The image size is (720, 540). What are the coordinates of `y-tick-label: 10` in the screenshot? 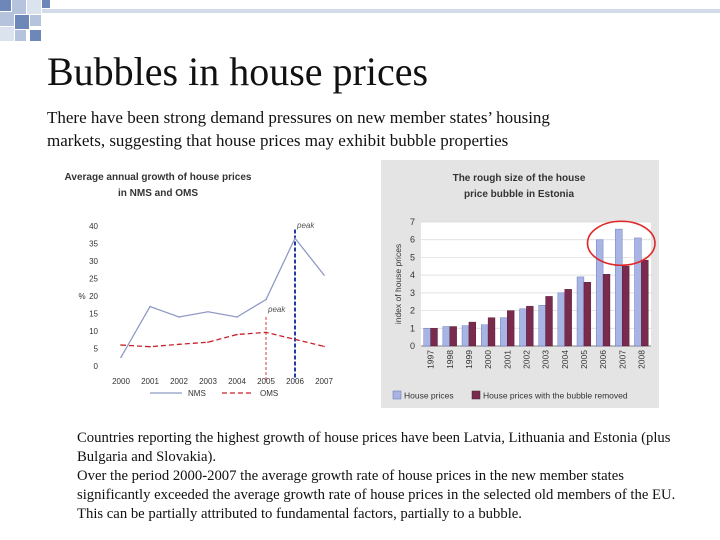 It's located at (93, 331).